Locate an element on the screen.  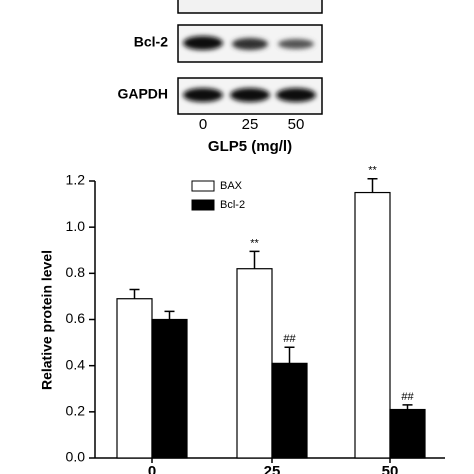
y-axis-label: Relative protein level is located at coordinates (47, 320).